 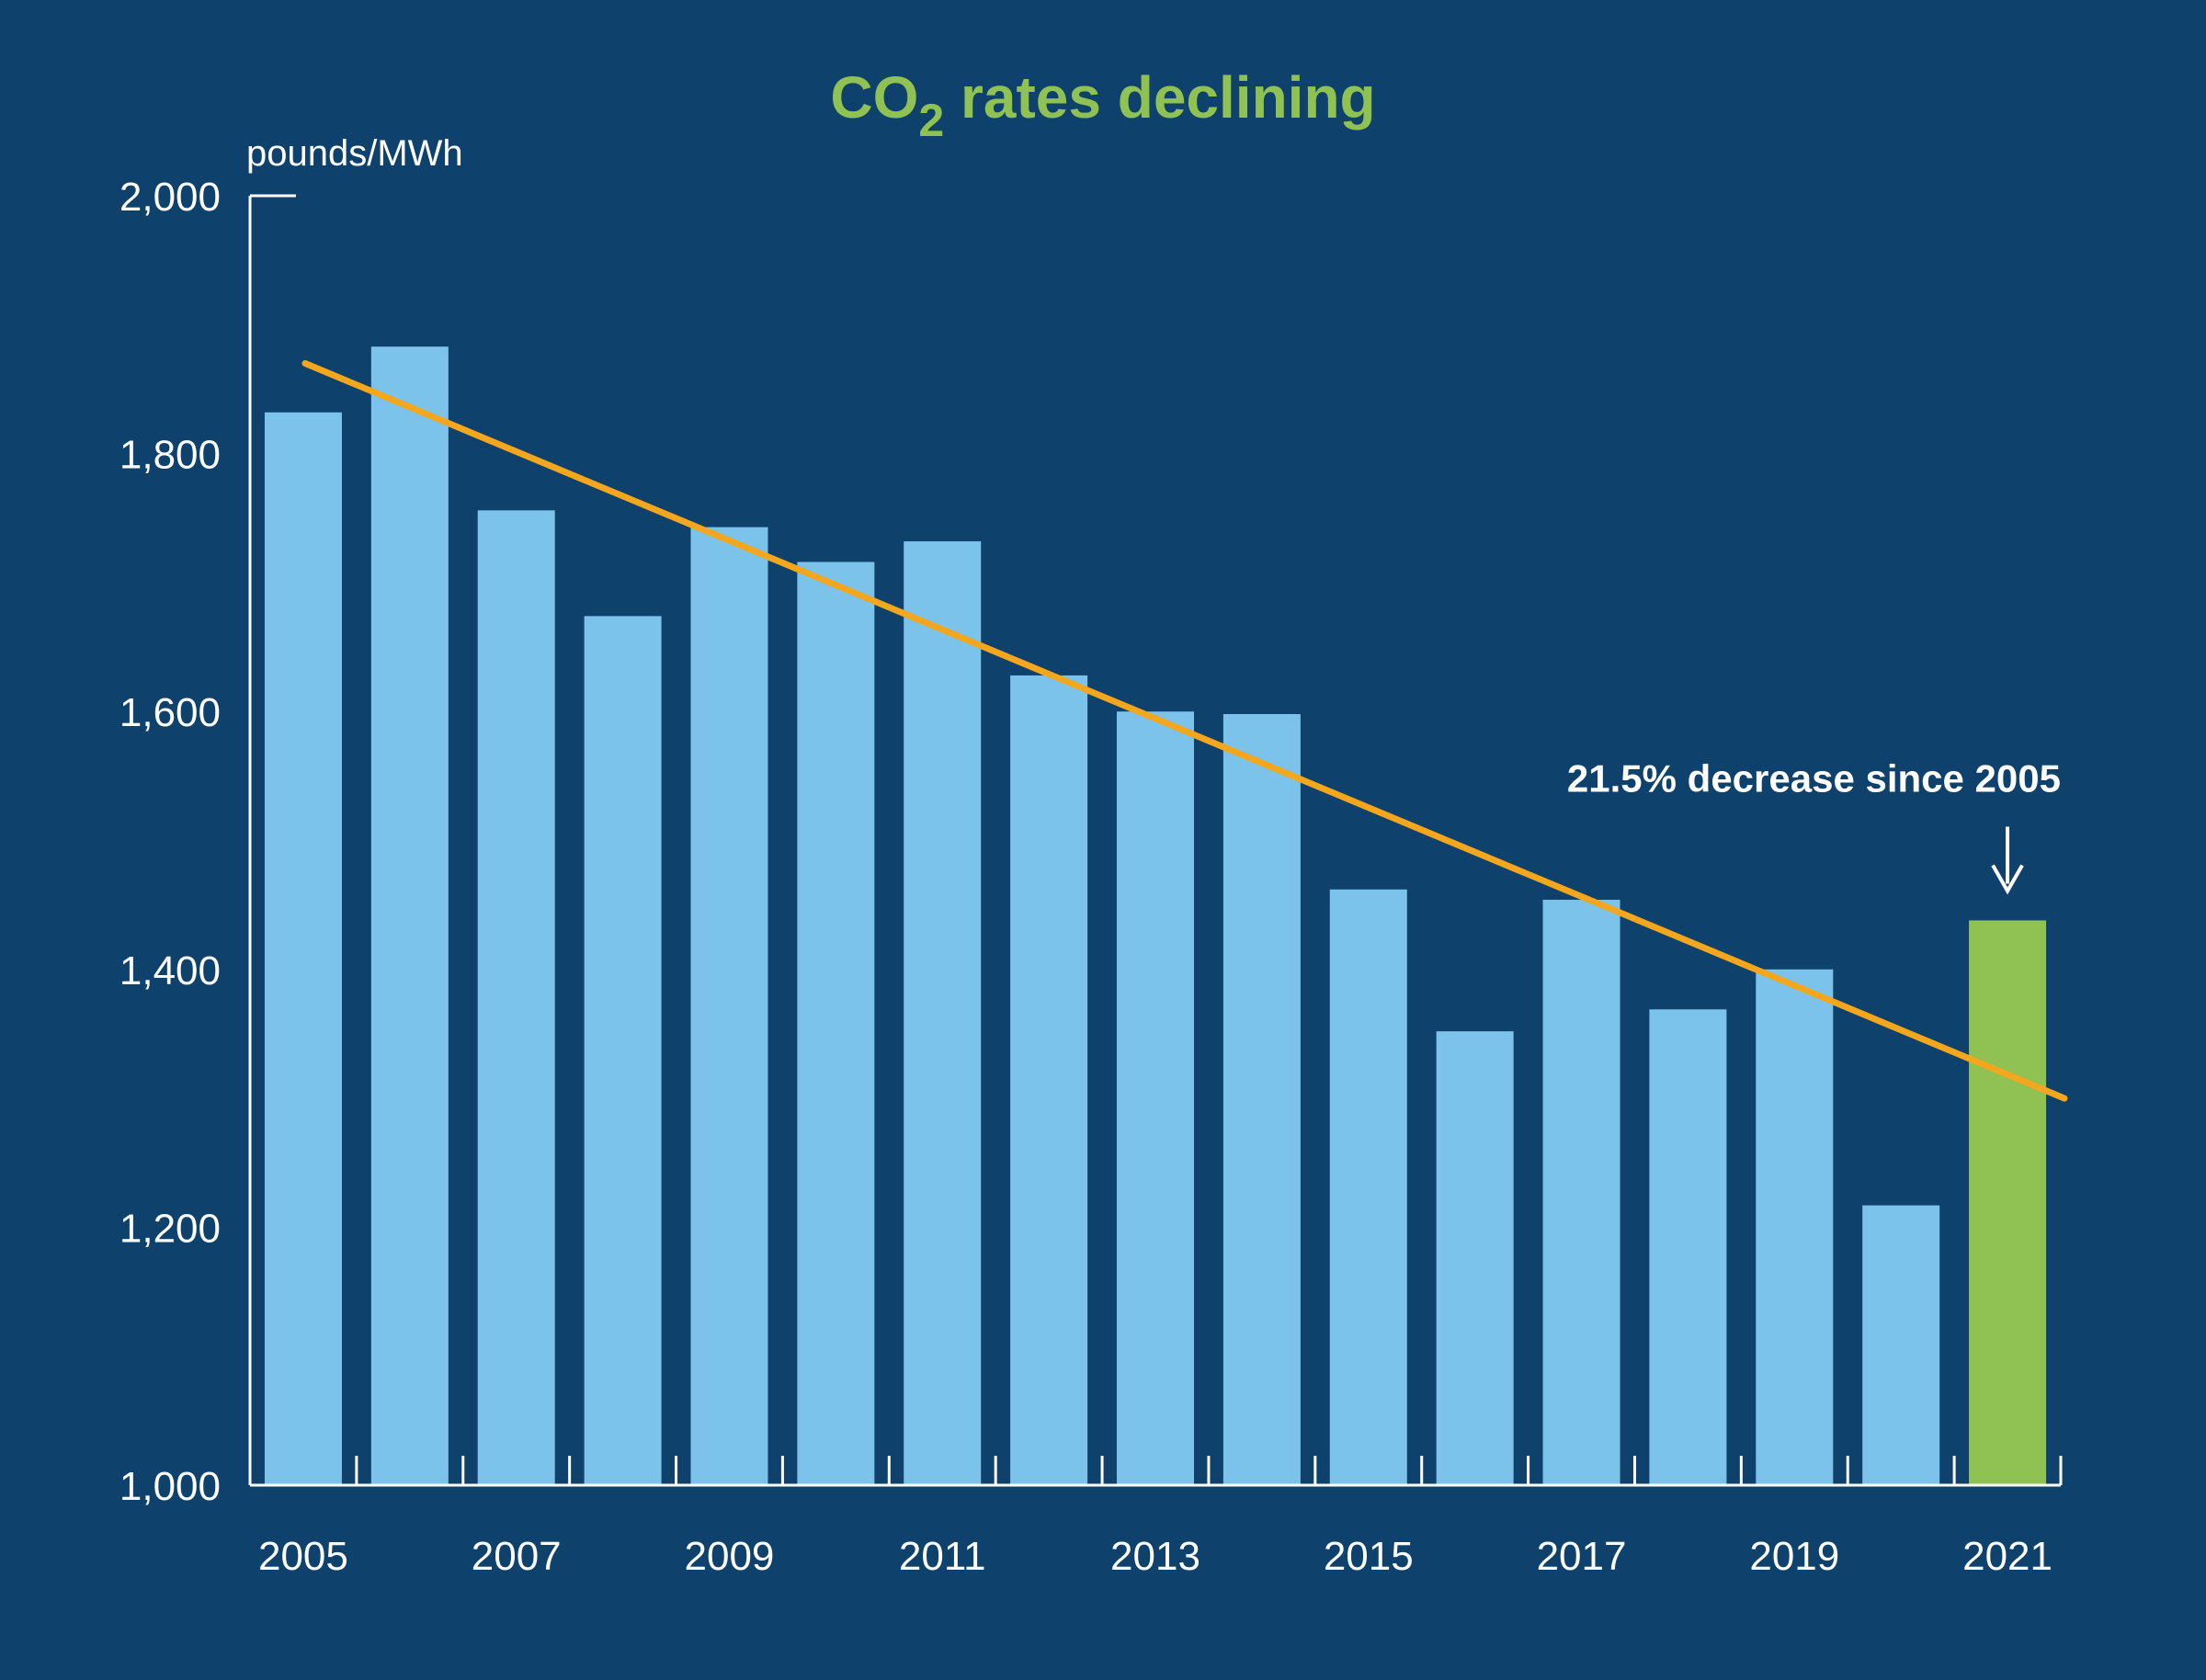 What do you see at coordinates (1794, 1556) in the screenshot?
I see `x-tick-label: 2019` at bounding box center [1794, 1556].